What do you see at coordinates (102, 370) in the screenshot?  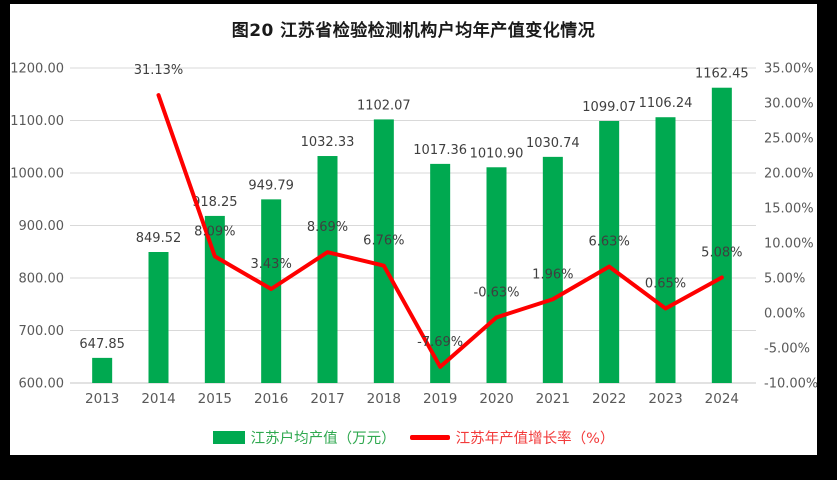 I see `bar-2013` at bounding box center [102, 370].